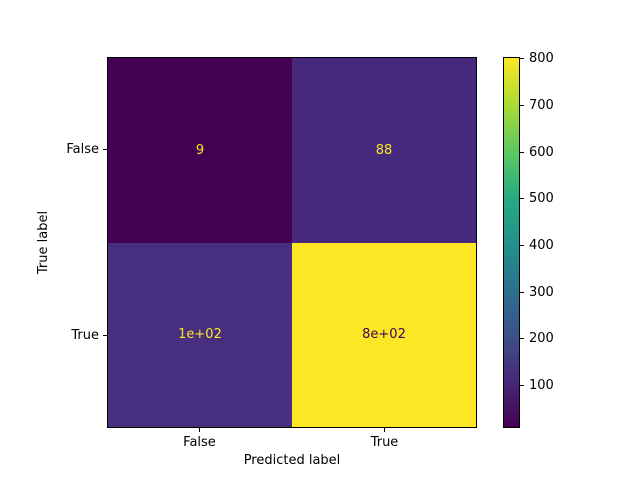 The image size is (640, 480). I want to click on colorbar-tick-label-700: 700, so click(541, 106).